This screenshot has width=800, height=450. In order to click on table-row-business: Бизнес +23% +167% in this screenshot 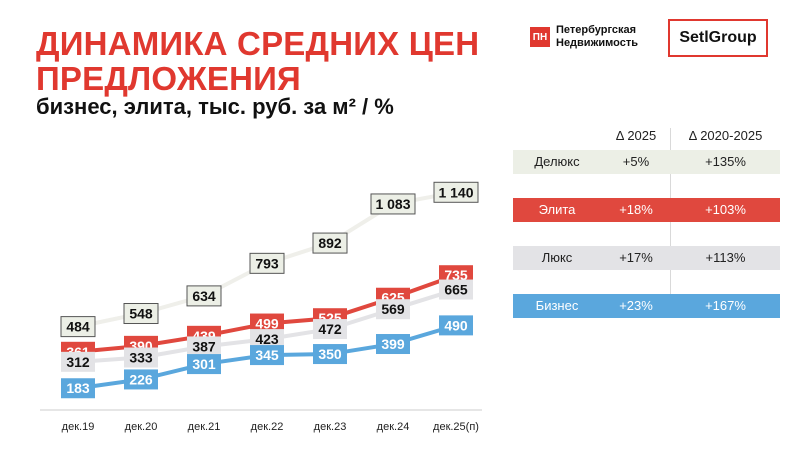, I will do `click(646, 306)`.